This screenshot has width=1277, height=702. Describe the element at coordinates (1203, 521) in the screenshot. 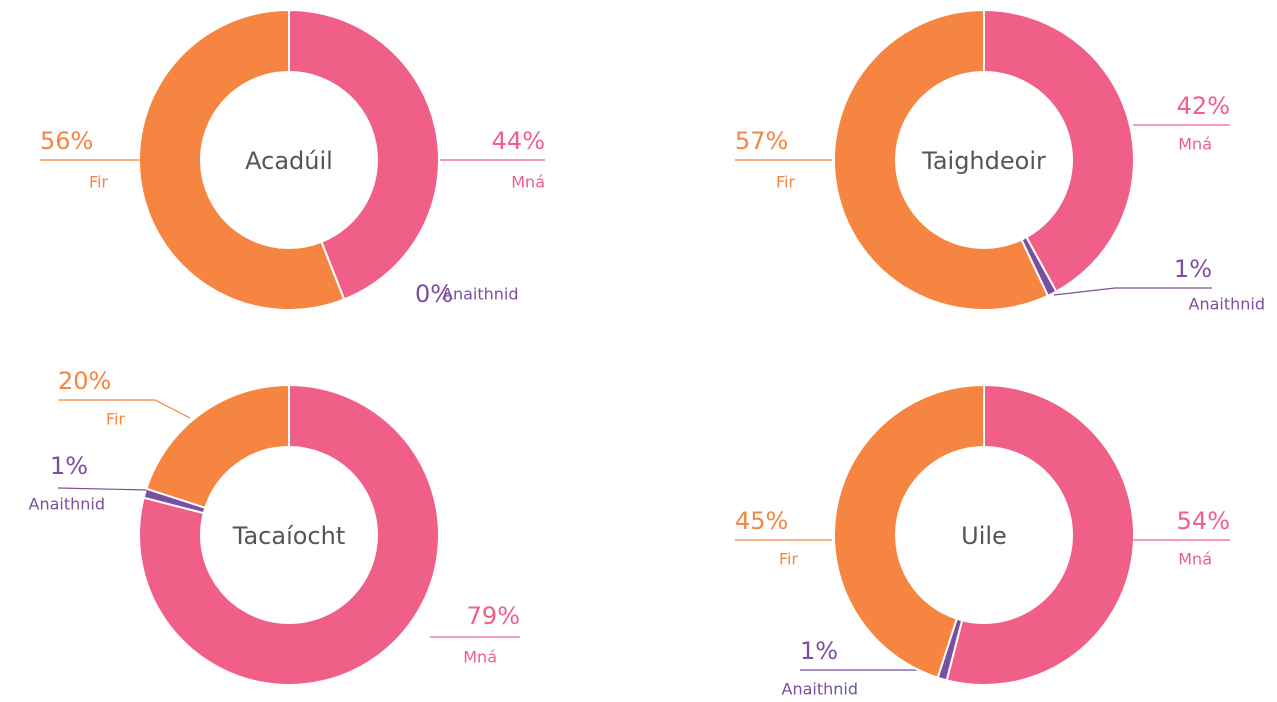

I see `value-label: 54%` at that location.